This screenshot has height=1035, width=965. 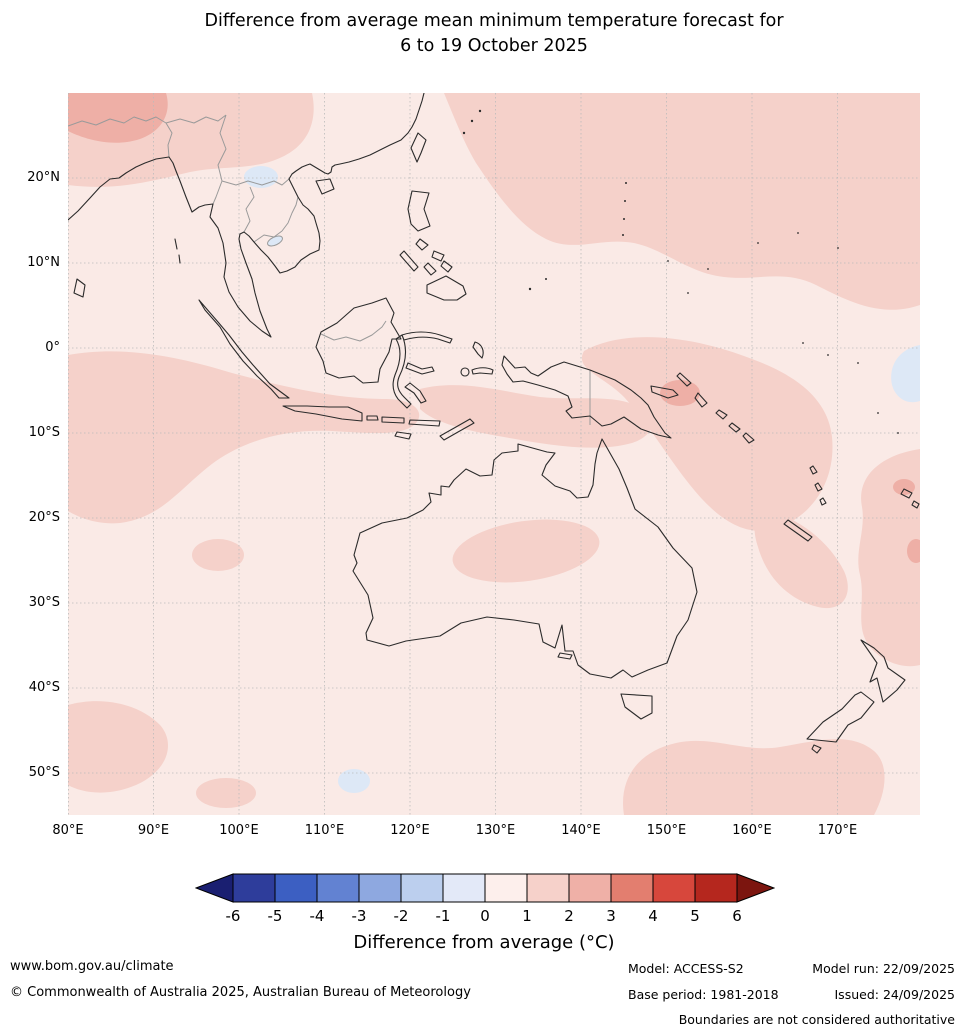 What do you see at coordinates (325, 186) in the screenshot?
I see `coastline-hainan` at bounding box center [325, 186].